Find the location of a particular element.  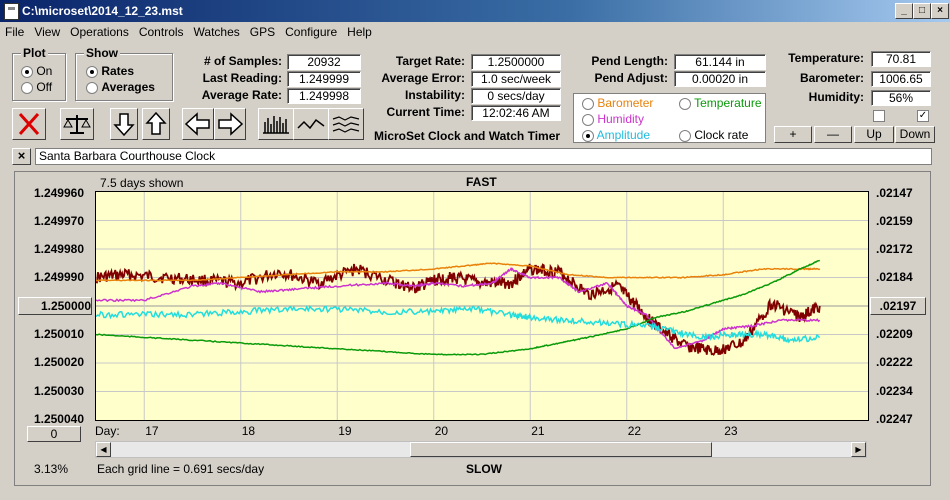

arrow-down-button is located at coordinates (124, 124).